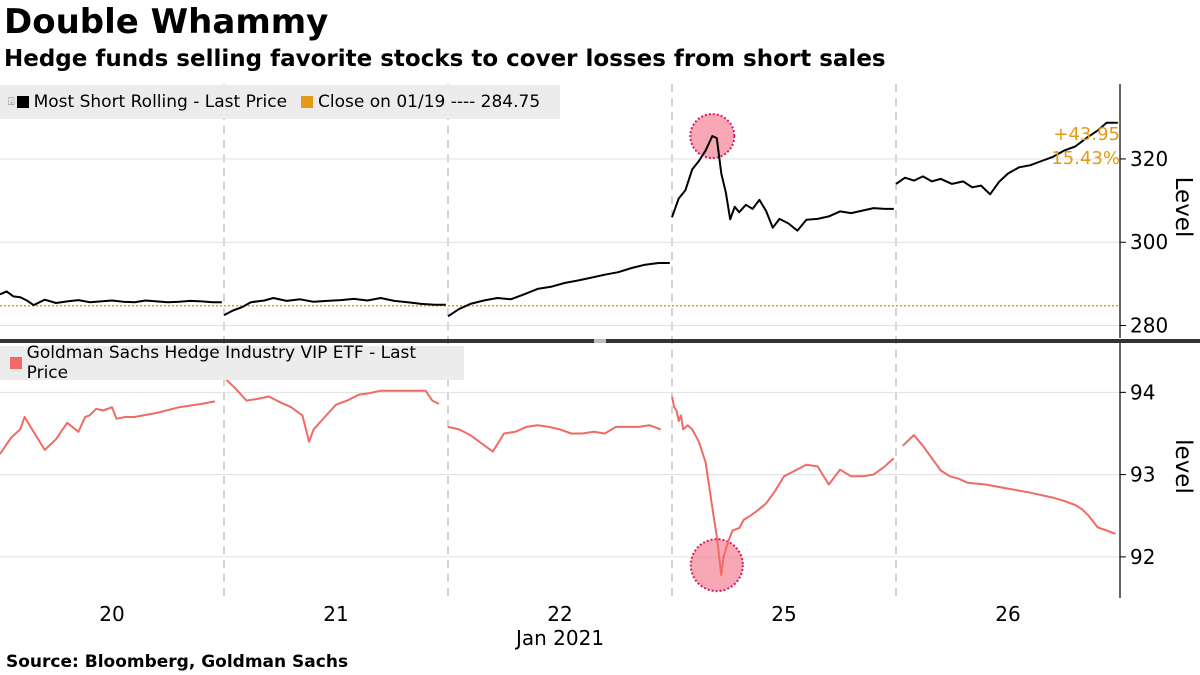 The height and width of the screenshot is (675, 1200). What do you see at coordinates (783, 614) in the screenshot?
I see `xtick-label-3: 25` at bounding box center [783, 614].